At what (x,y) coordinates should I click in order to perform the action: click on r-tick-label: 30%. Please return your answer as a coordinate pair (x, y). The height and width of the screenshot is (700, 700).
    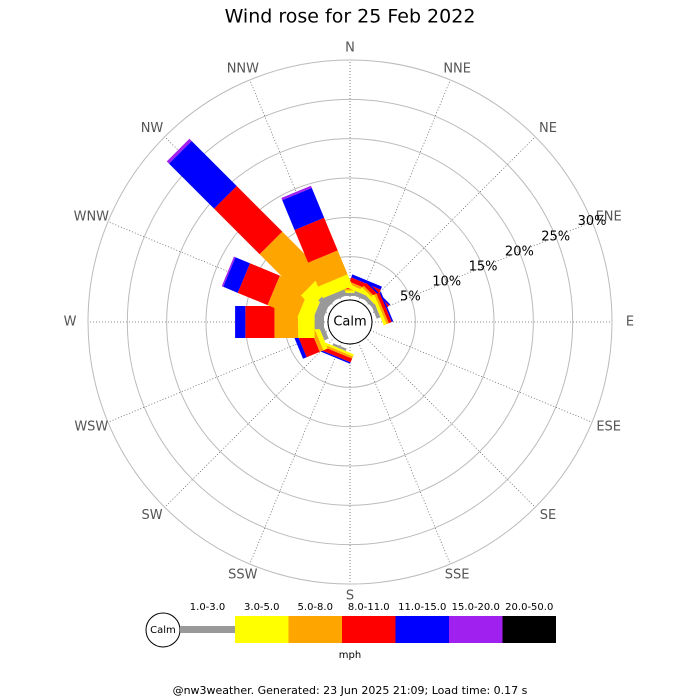
    Looking at the image, I should click on (592, 221).